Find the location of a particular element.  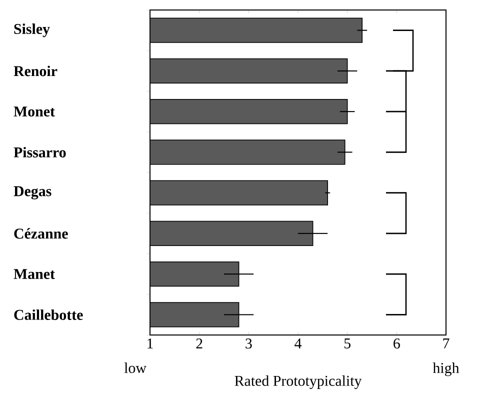

y-tick-label: Monet is located at coordinates (34, 111).